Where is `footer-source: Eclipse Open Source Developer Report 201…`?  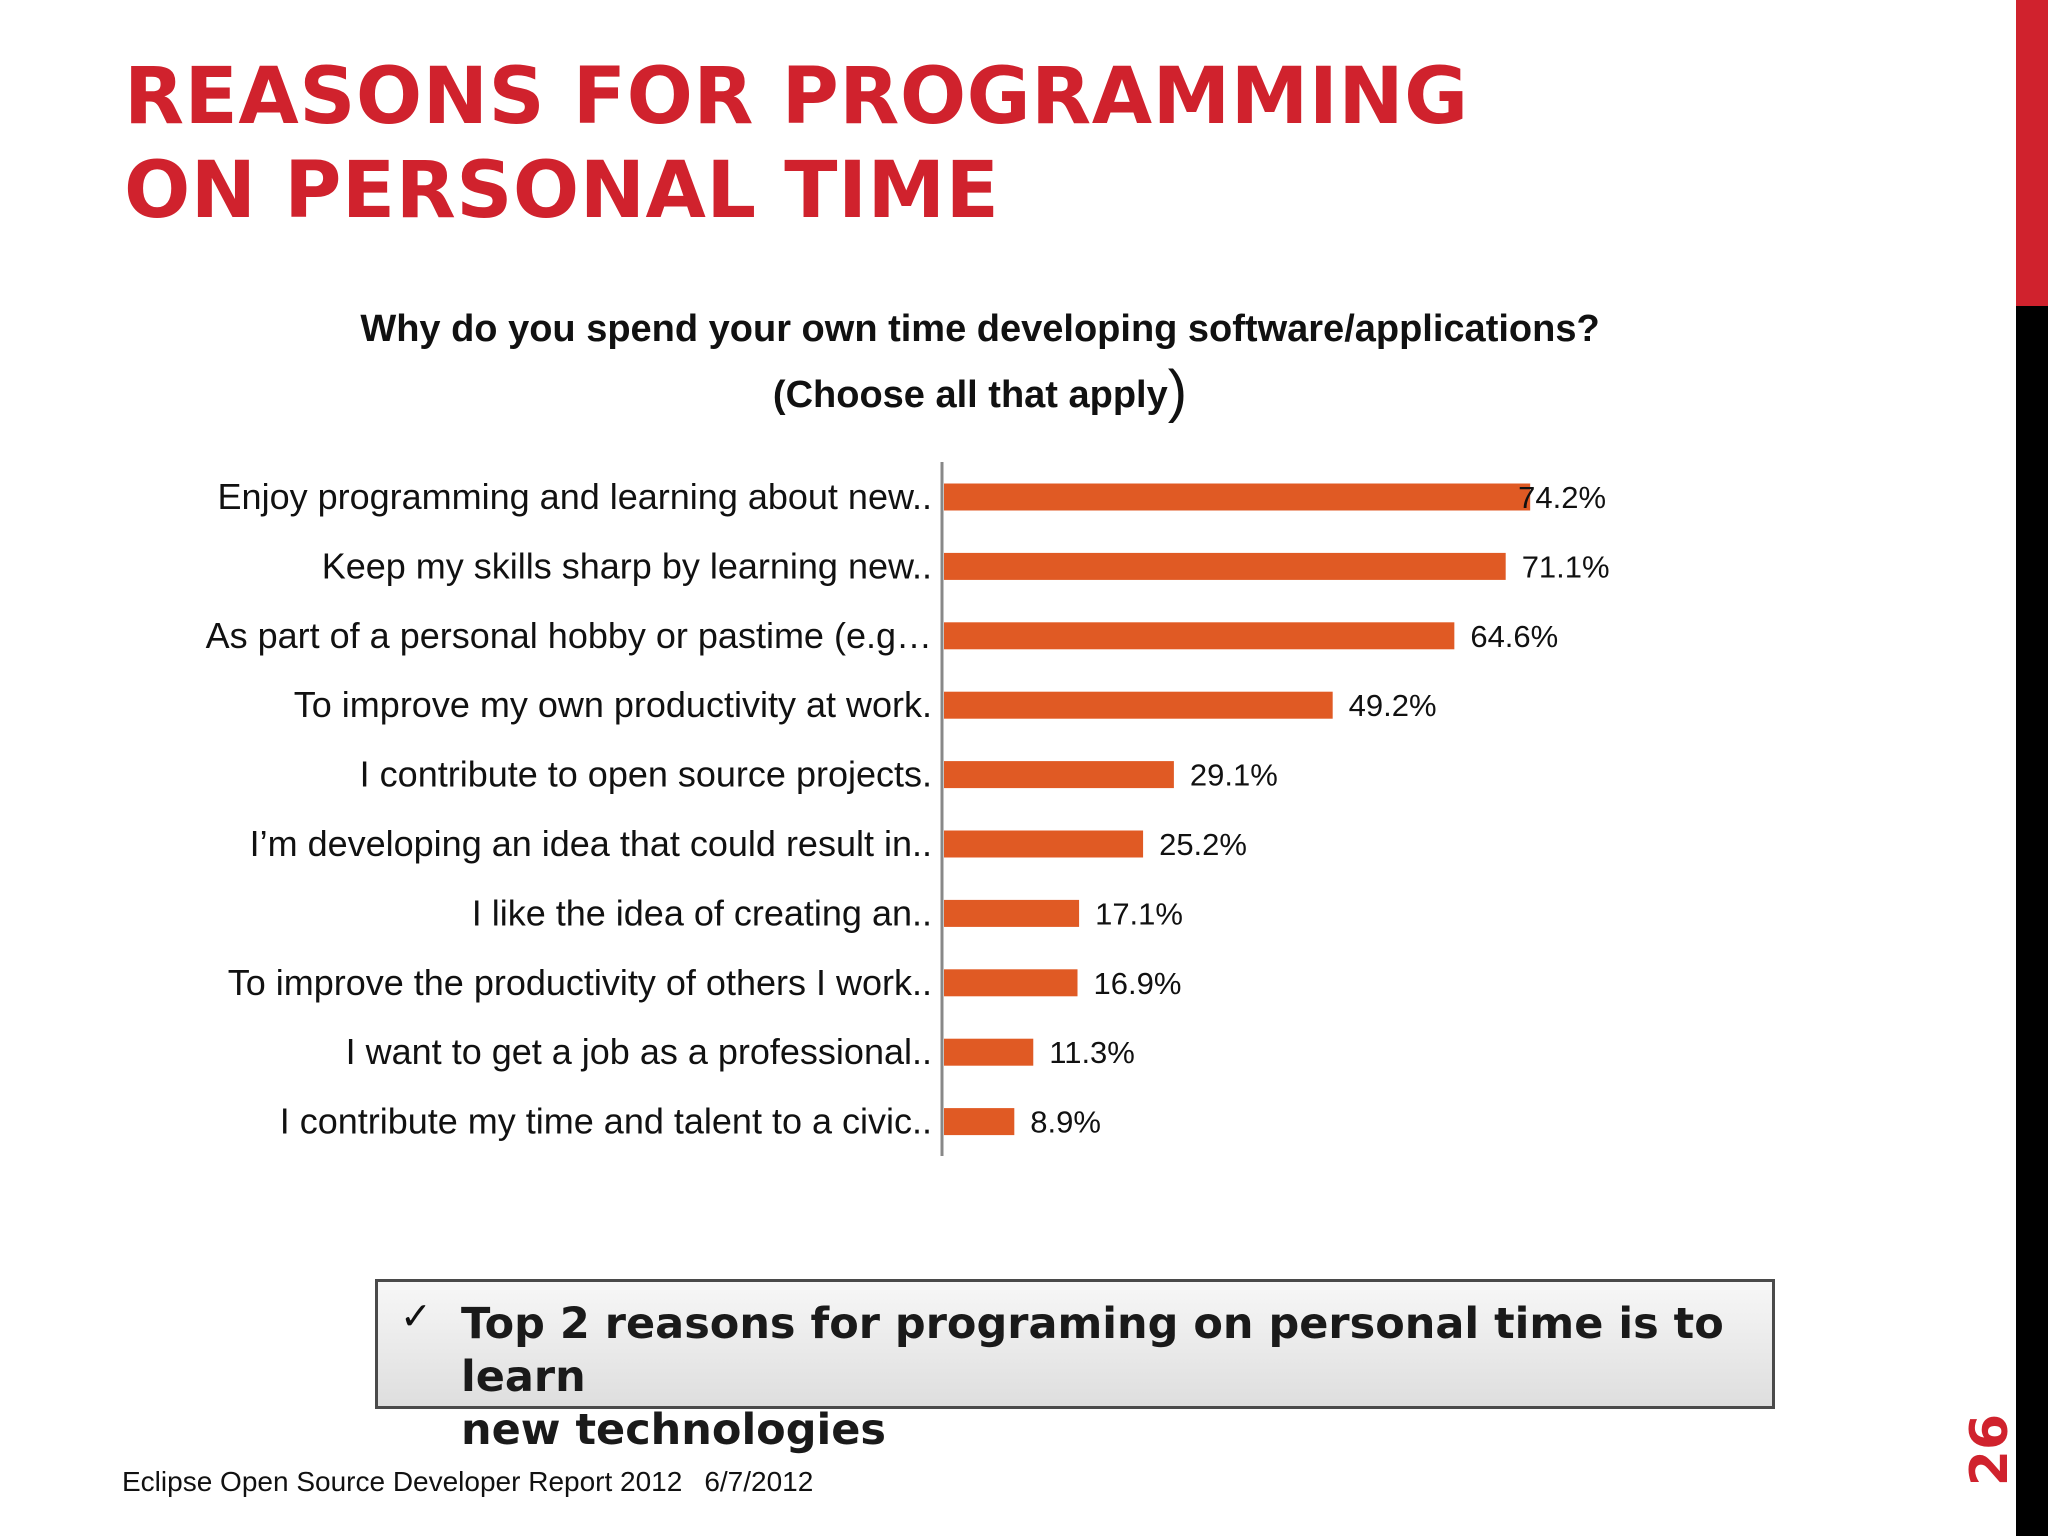
footer-source: Eclipse Open Source Developer Report 201… is located at coordinates (402, 1481).